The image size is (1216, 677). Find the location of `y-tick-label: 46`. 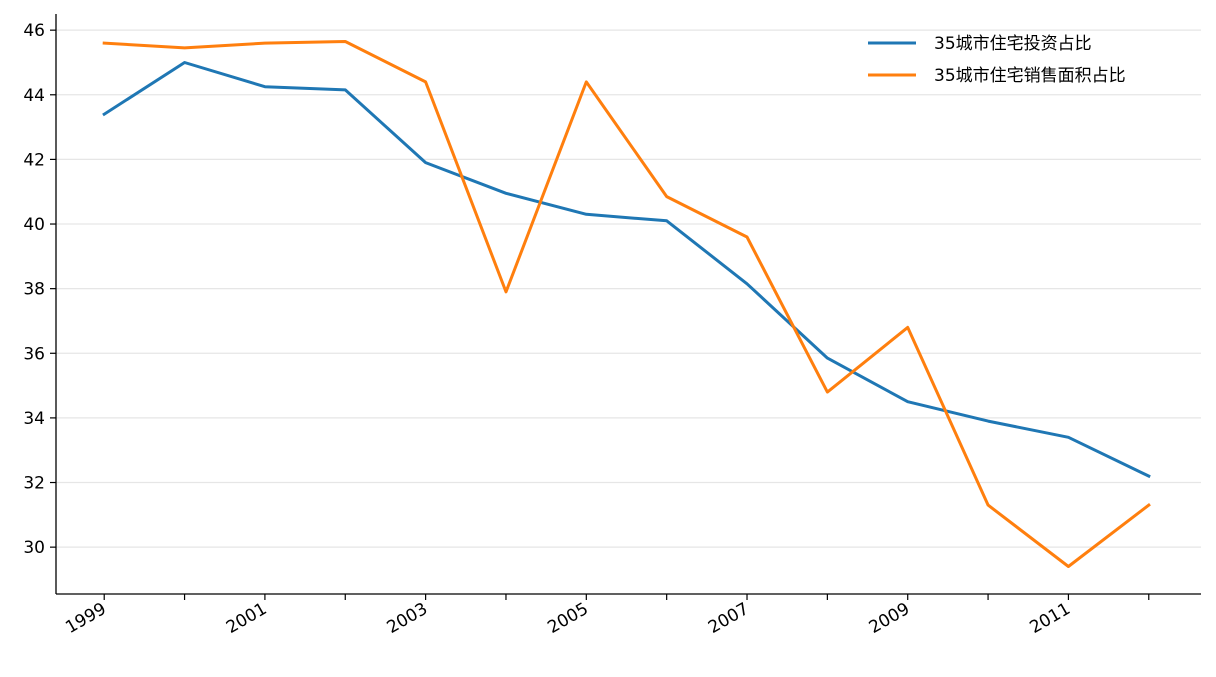

y-tick-label: 46 is located at coordinates (34, 31).